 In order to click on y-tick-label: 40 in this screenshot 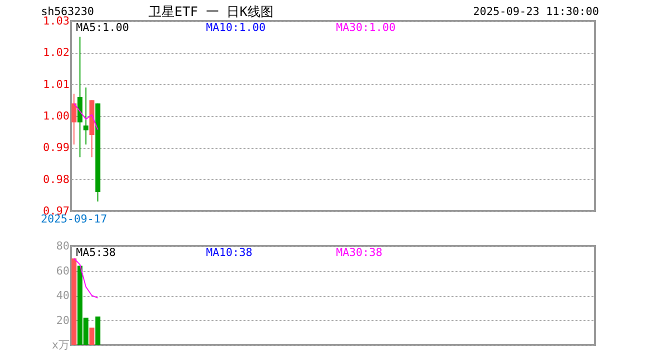, I will do `click(63, 295)`.